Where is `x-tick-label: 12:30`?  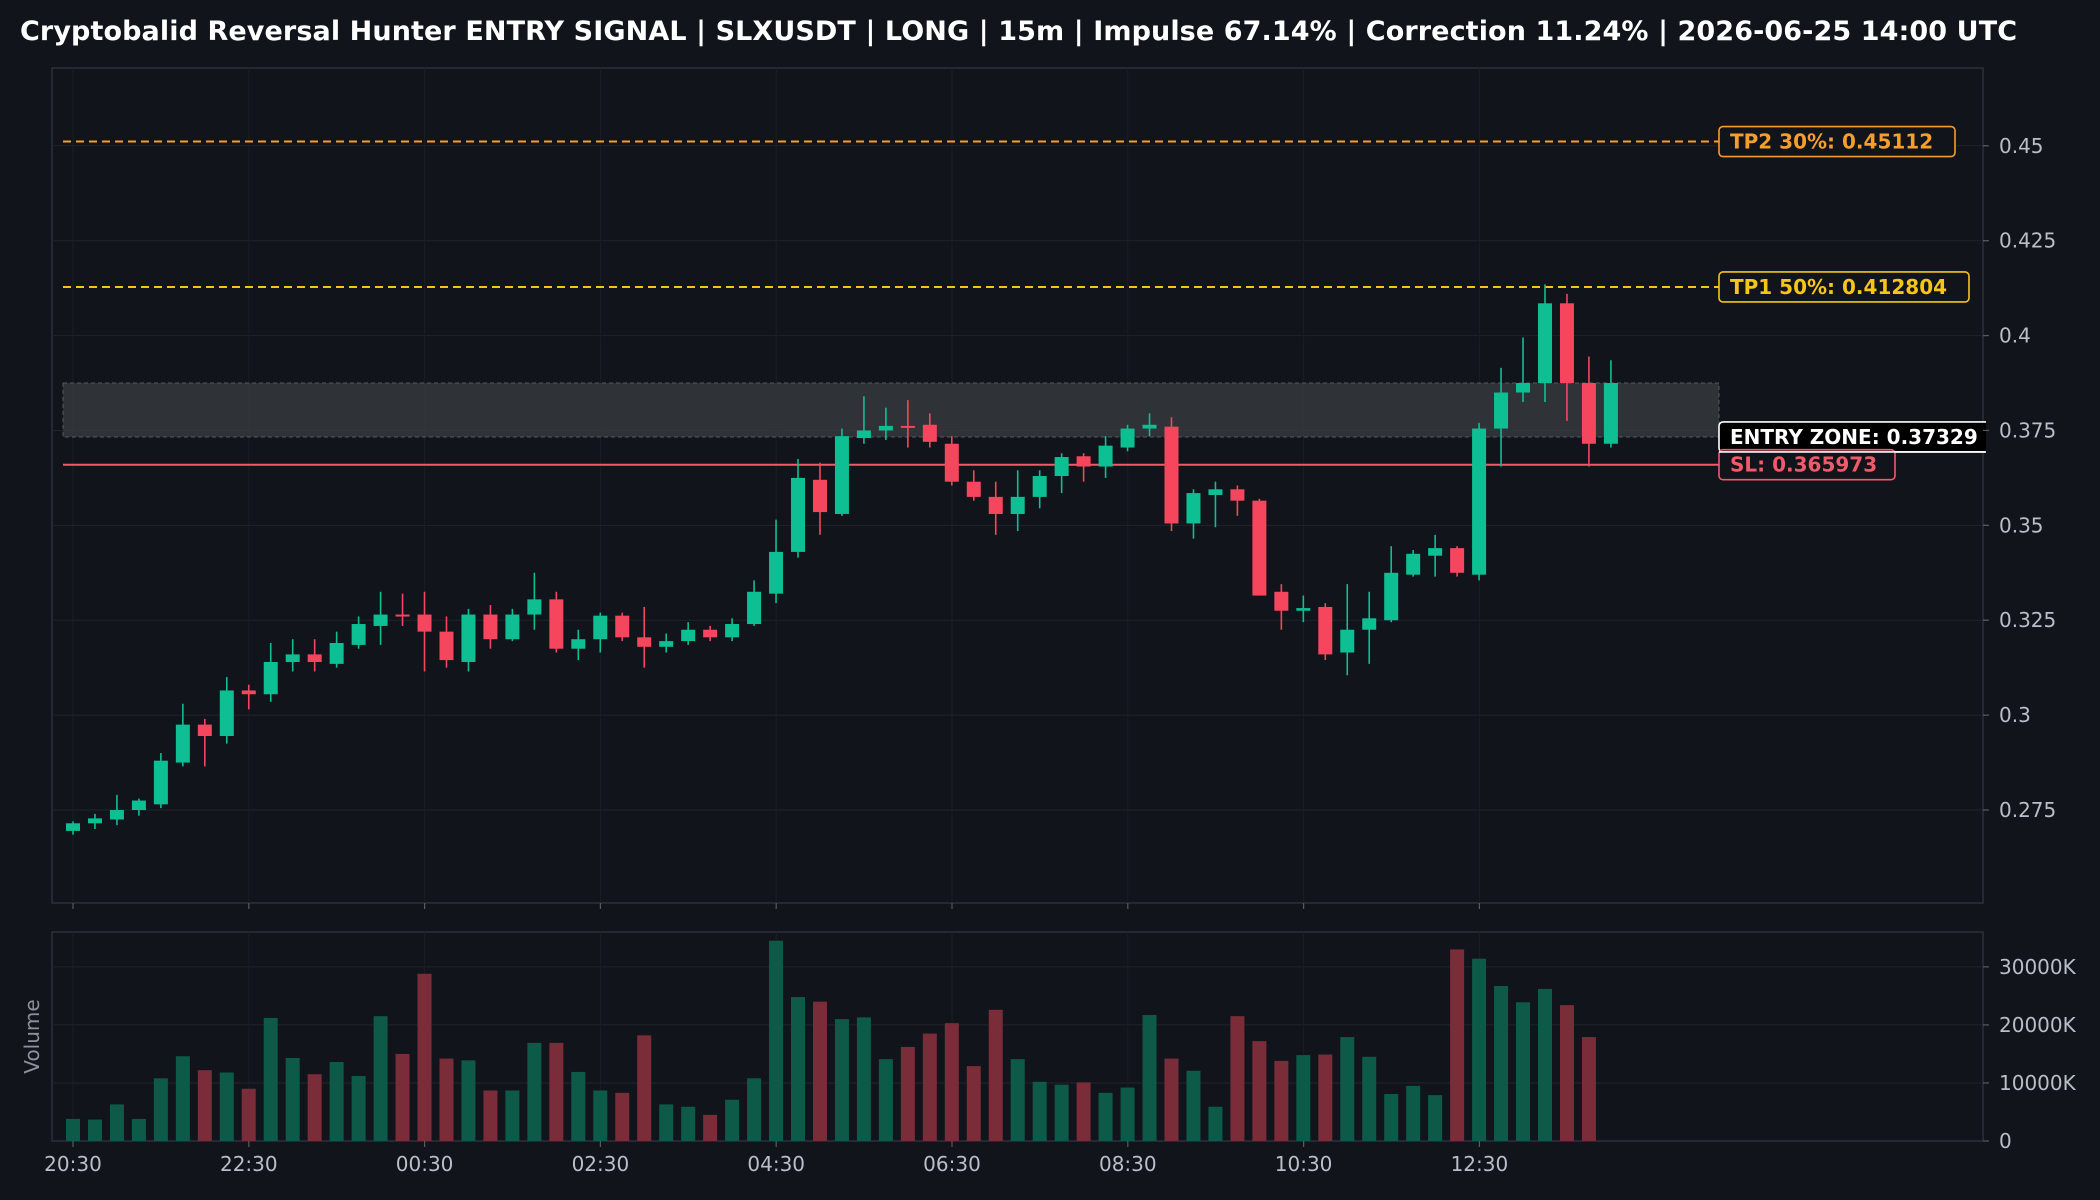
x-tick-label: 12:30 is located at coordinates (1480, 1164).